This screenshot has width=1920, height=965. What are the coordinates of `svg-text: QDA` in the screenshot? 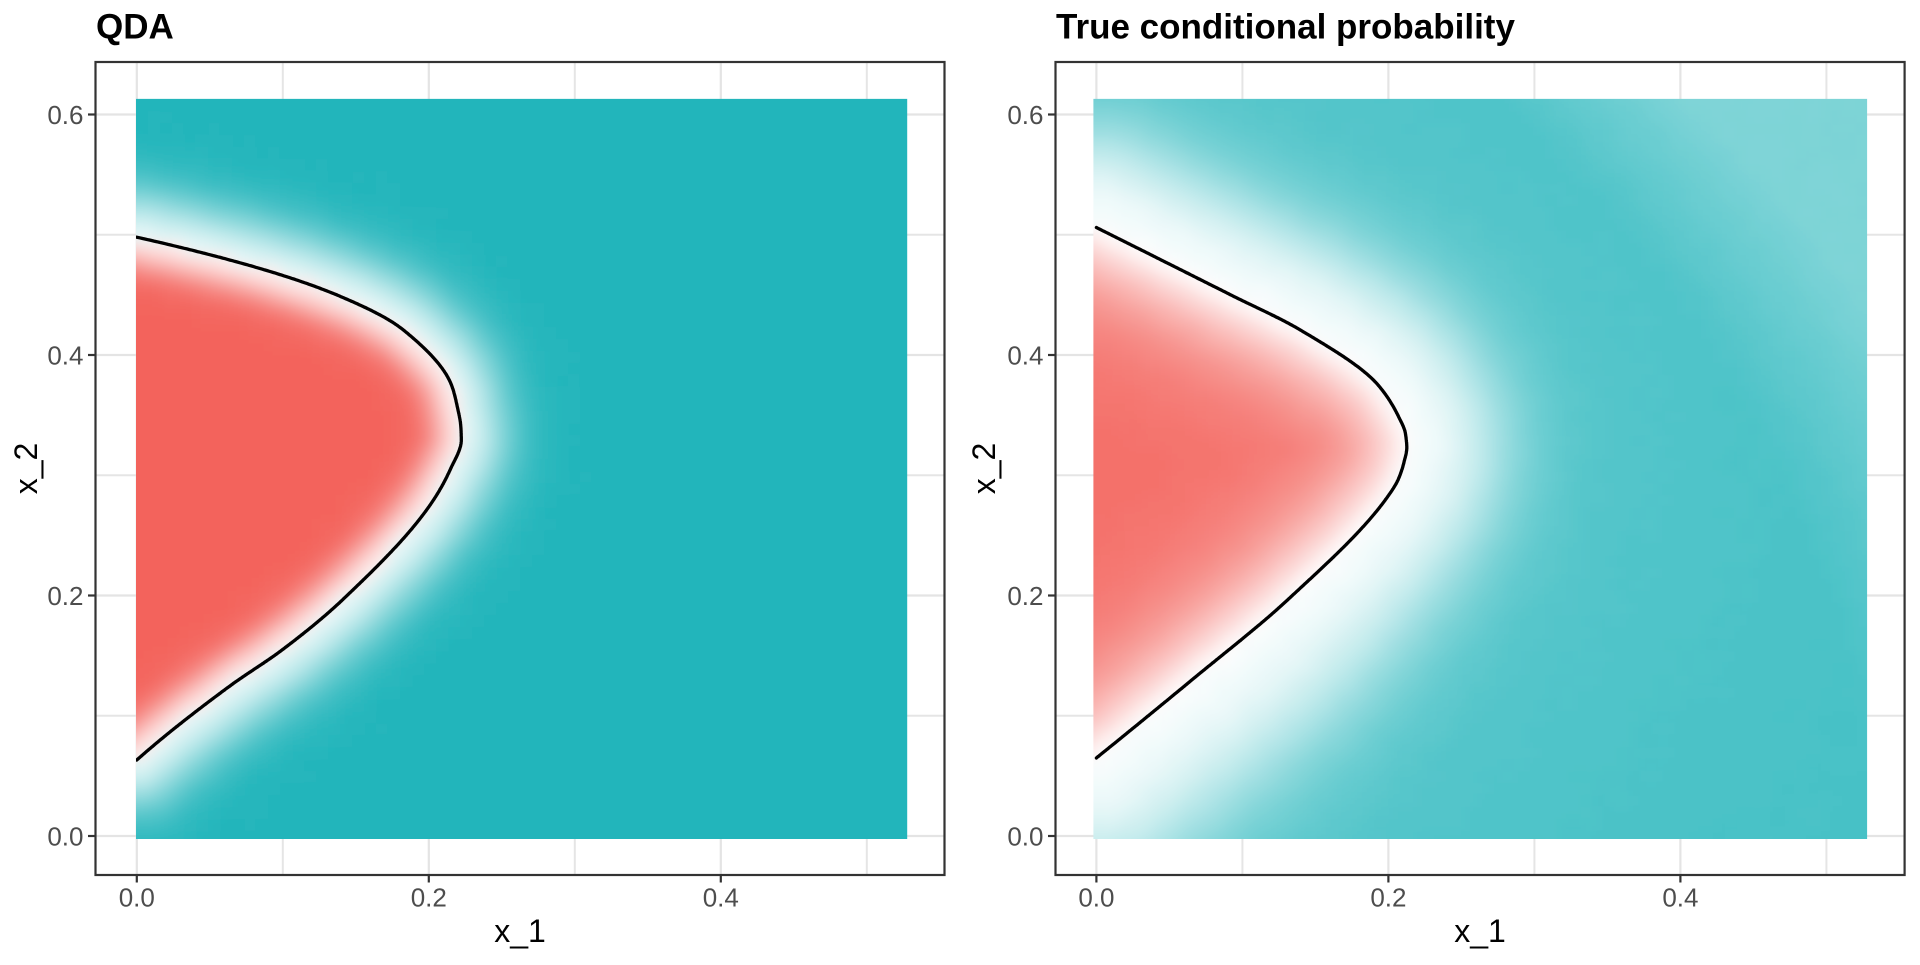 It's located at (135, 27).